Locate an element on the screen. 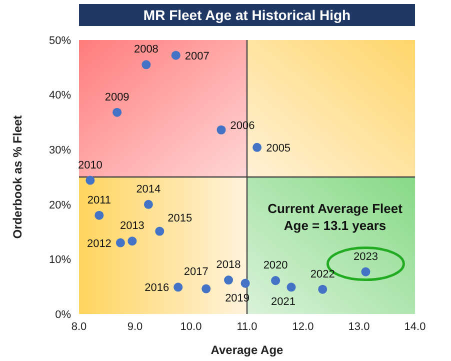 The image size is (451, 361). x-tick-label: 12.0 is located at coordinates (303, 326).